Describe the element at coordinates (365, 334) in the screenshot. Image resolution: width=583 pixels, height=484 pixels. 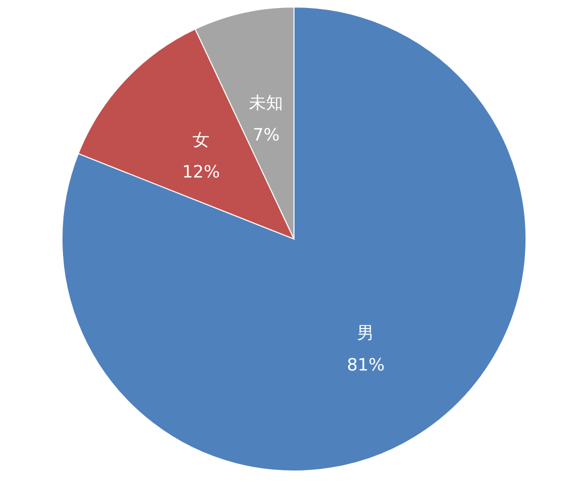
I see `slice-label: 男` at that location.